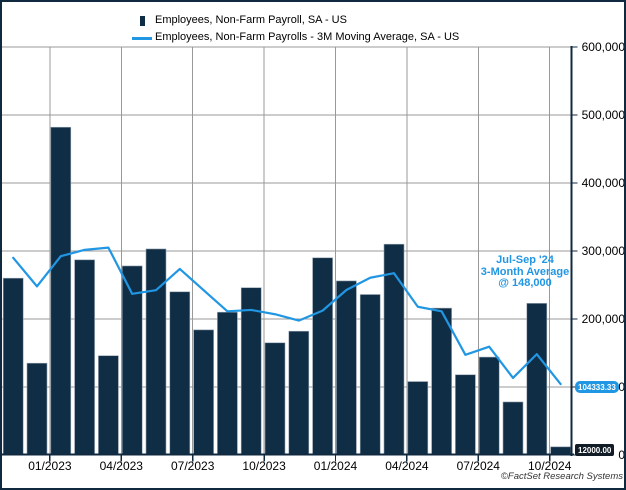 This screenshot has height=490, width=626. I want to click on y-axis-label: 200,000, so click(603, 319).